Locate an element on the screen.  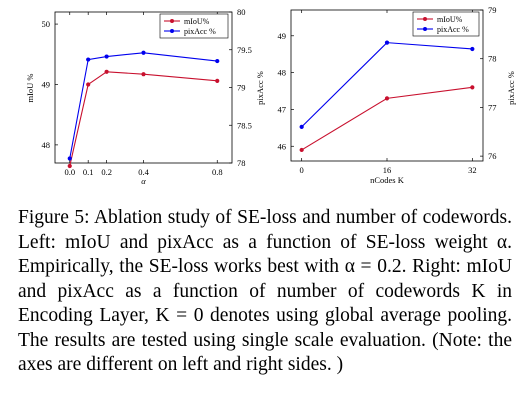
chart-2-legend-label: pixAcc % is located at coordinates (453, 29).